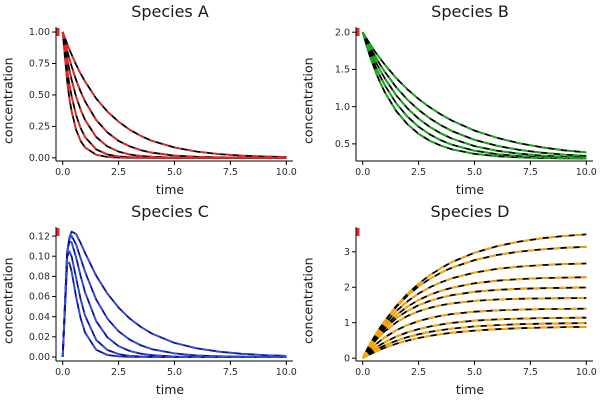 Image resolution: width=600 pixels, height=400 pixels. What do you see at coordinates (39, 236) in the screenshot?
I see `svg-text: 0.12` at bounding box center [39, 236].